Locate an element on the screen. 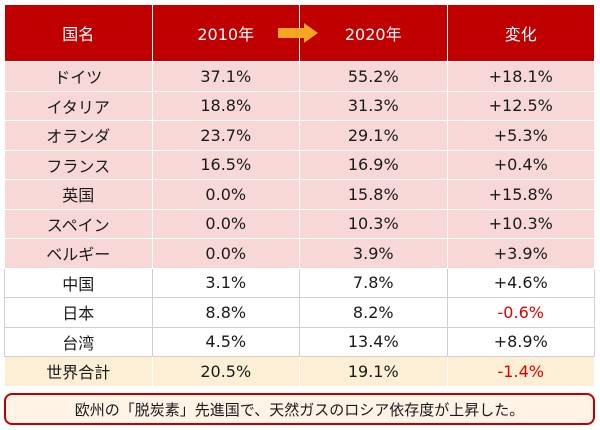 The height and width of the screenshot is (430, 600). cell-y2010: 3.1% is located at coordinates (225, 282).